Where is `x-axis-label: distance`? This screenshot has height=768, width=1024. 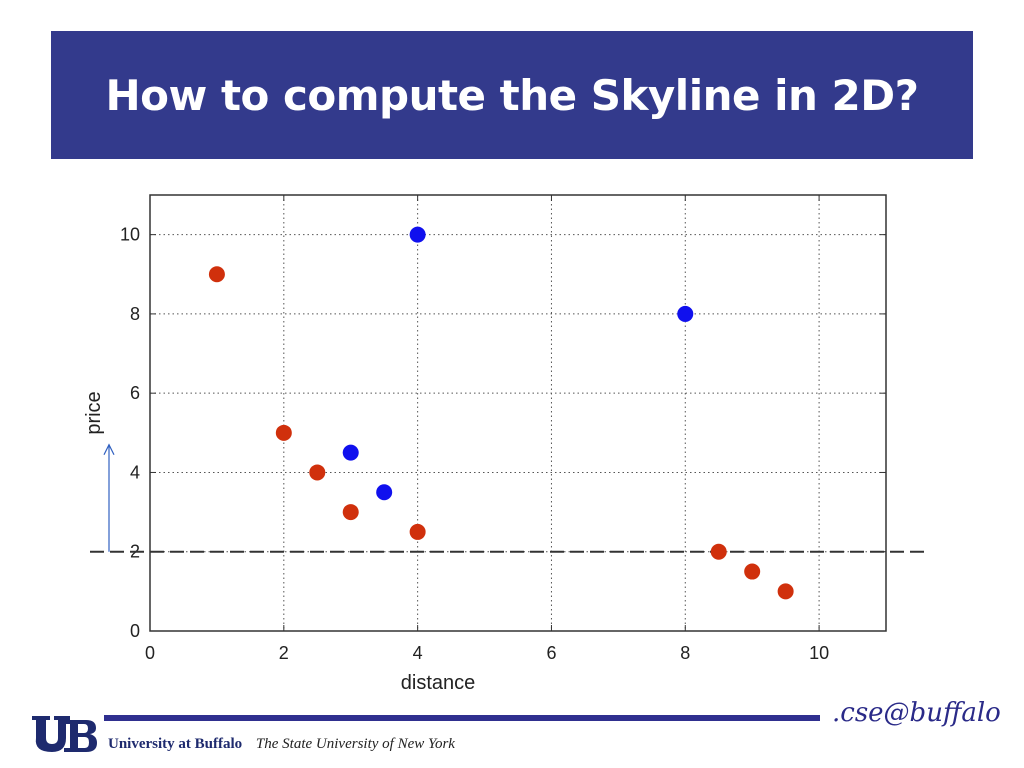
x-axis-label: distance is located at coordinates (438, 683).